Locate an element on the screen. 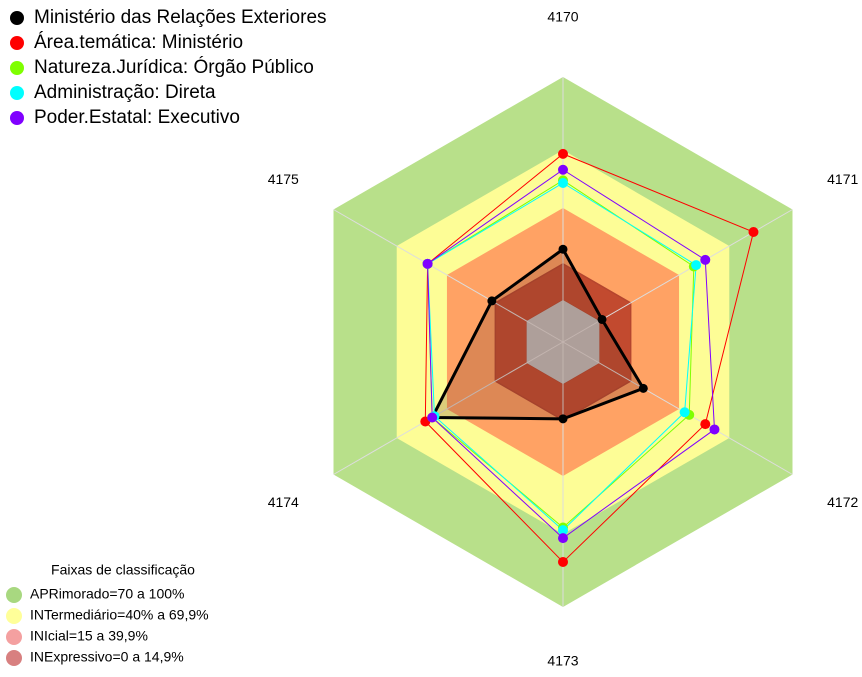  bands-title: Faixas de classificação is located at coordinates (123, 570).